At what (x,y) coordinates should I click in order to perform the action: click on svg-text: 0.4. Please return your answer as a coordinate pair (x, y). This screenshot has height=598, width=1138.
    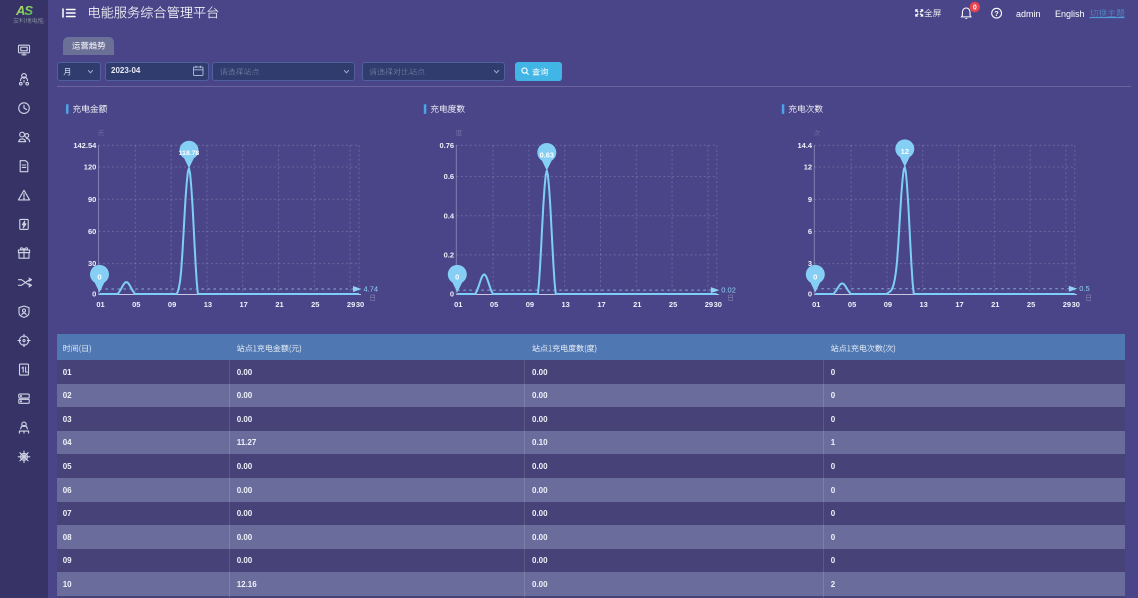
    Looking at the image, I should click on (449, 215).